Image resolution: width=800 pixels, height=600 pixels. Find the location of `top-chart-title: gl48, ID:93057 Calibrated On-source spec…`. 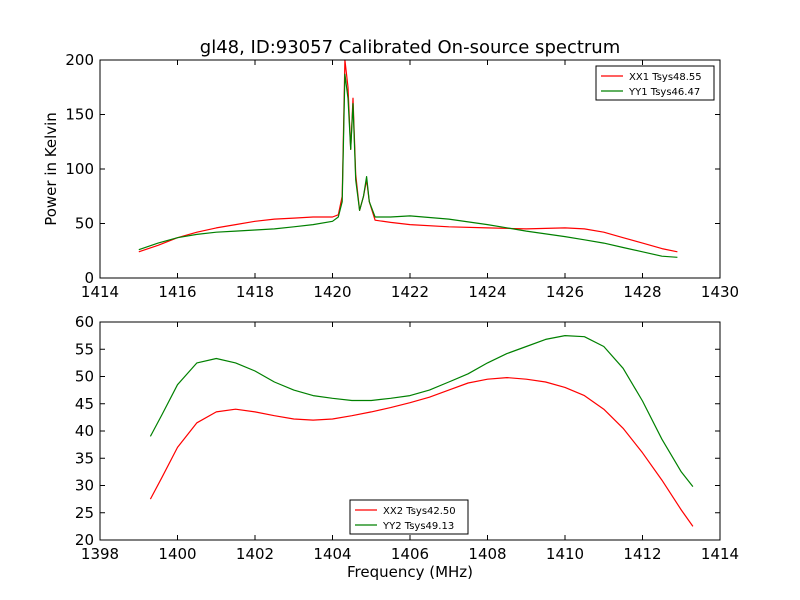

top-chart-title: gl48, ID:93057 Calibrated On-source spec… is located at coordinates (410, 47).